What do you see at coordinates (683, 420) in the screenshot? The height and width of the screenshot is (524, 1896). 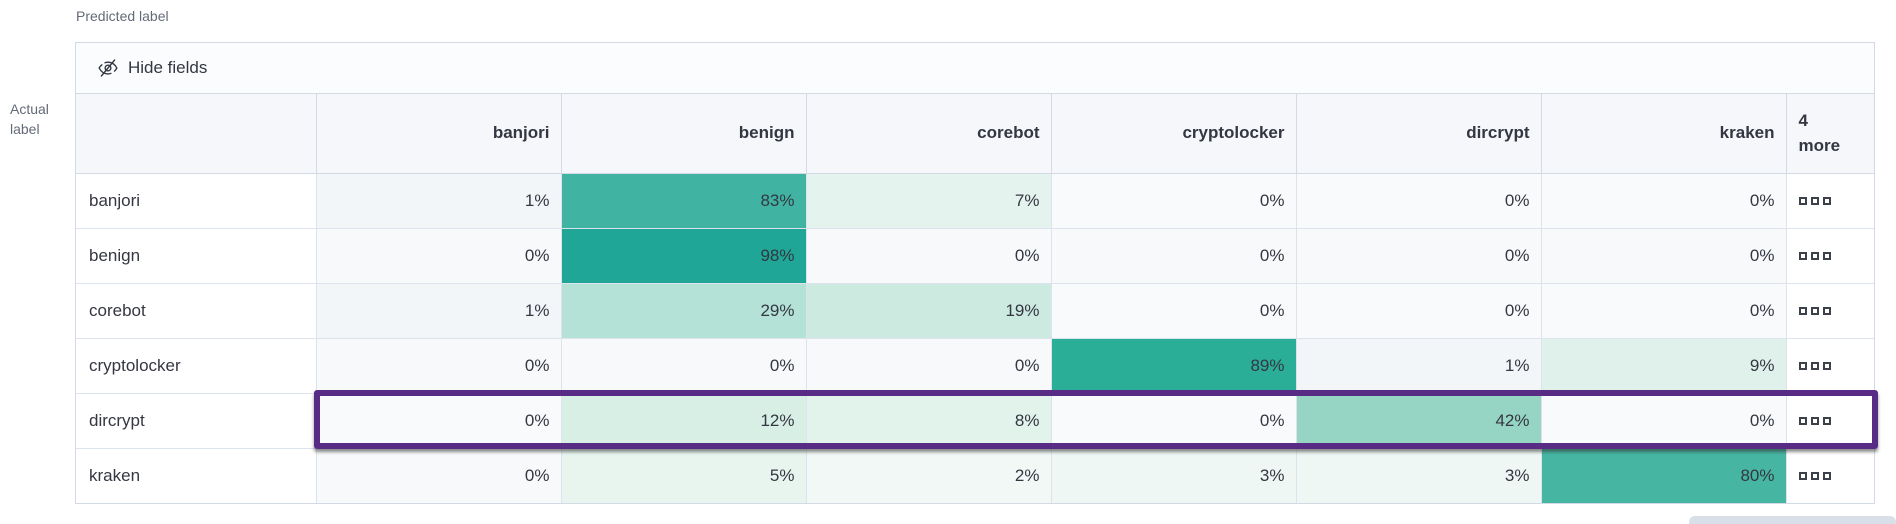 I see `matrix-cell: 12%` at bounding box center [683, 420].